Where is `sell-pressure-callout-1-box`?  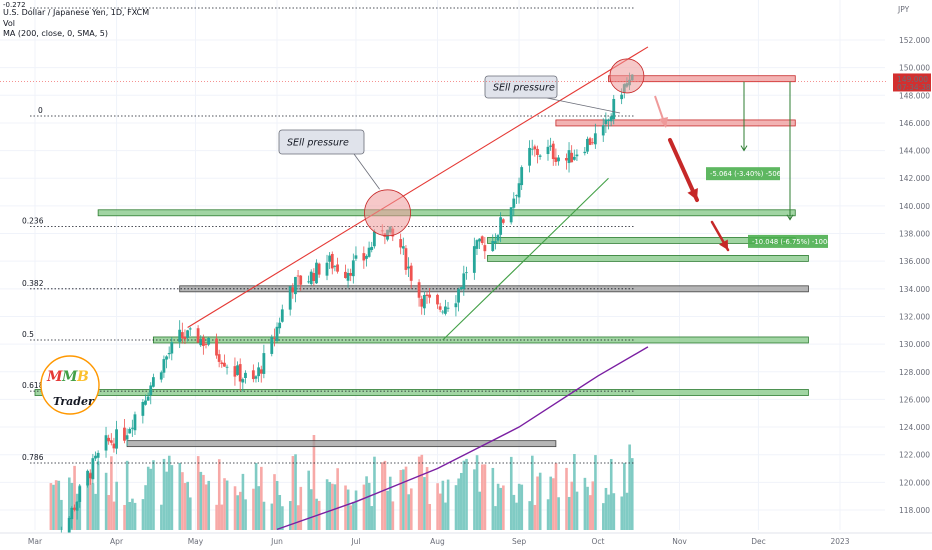 sell-pressure-callout-1-box is located at coordinates (321, 142).